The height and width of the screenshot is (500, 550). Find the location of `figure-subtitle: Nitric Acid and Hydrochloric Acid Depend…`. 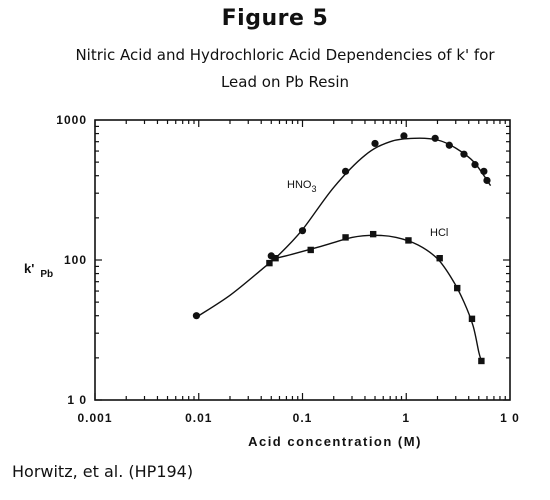

figure-subtitle: Nitric Acid and Hydrochloric Acid Depend… is located at coordinates (285, 69).